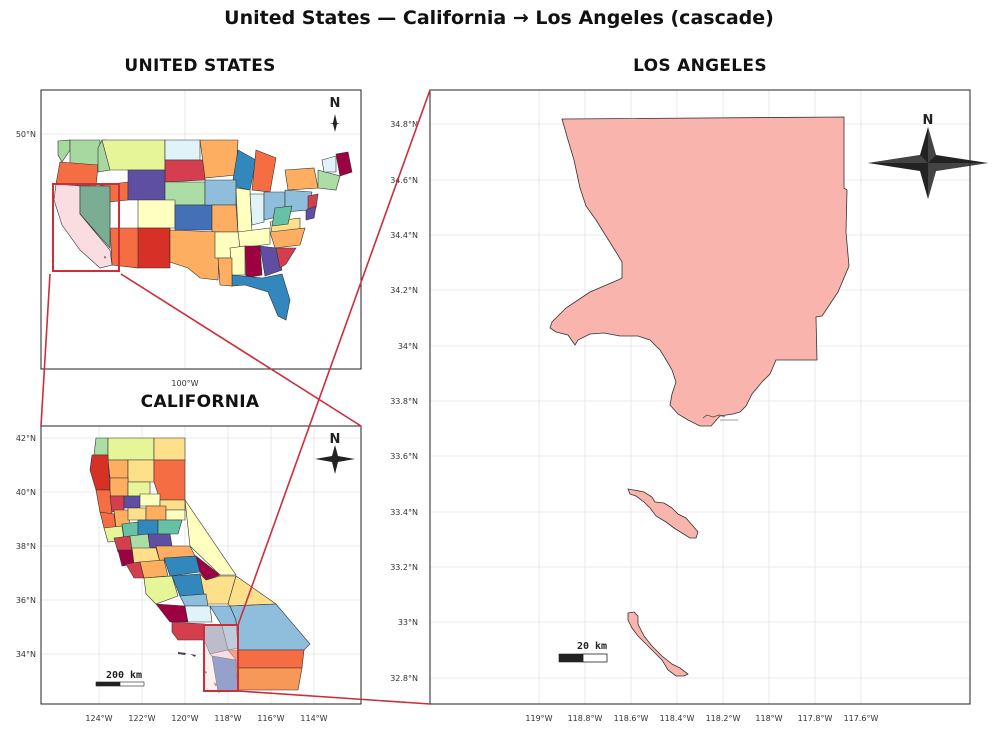 This screenshot has height=734, width=998. What do you see at coordinates (658, 644) in the screenshot?
I see `san-clemente-island` at bounding box center [658, 644].